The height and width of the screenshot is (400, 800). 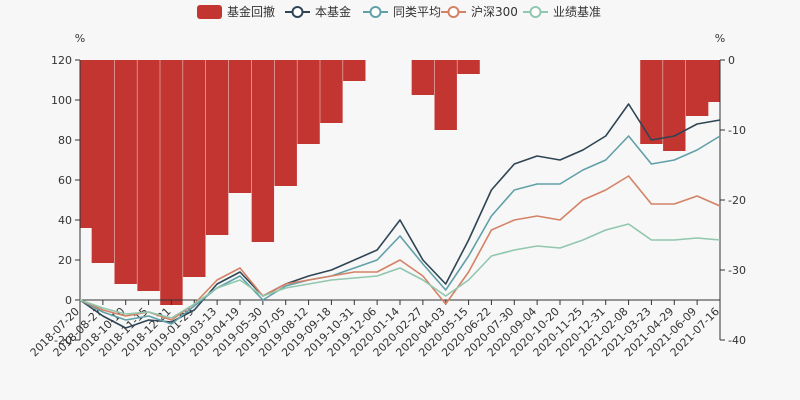 I want to click on left-axis-unit: %, so click(x=80, y=38).